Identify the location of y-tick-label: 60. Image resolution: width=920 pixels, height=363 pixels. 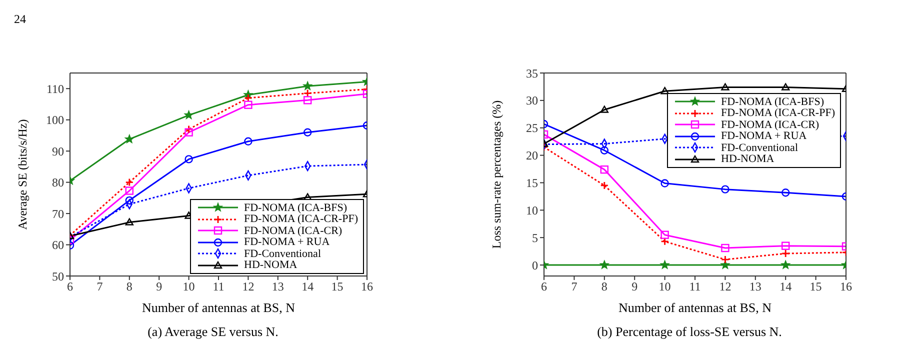
(58, 245).